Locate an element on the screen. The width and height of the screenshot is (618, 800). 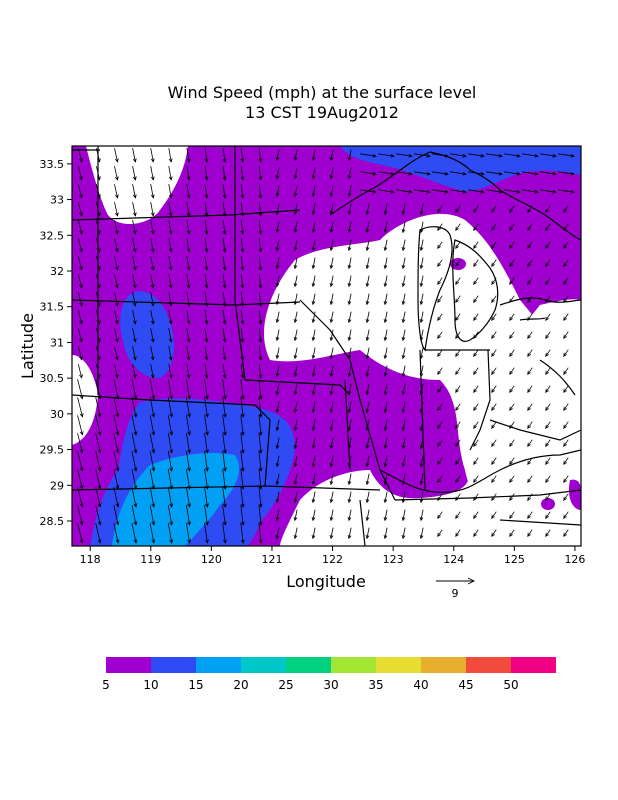
x-tick-label: 123 is located at coordinates (393, 559).